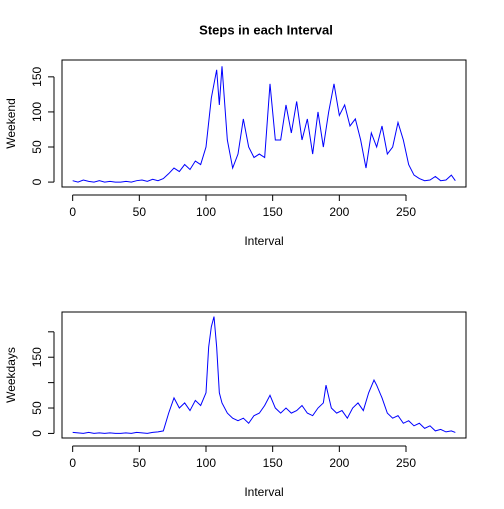  Describe the element at coordinates (37, 112) in the screenshot. I see `y-tick-label: 100` at that location.